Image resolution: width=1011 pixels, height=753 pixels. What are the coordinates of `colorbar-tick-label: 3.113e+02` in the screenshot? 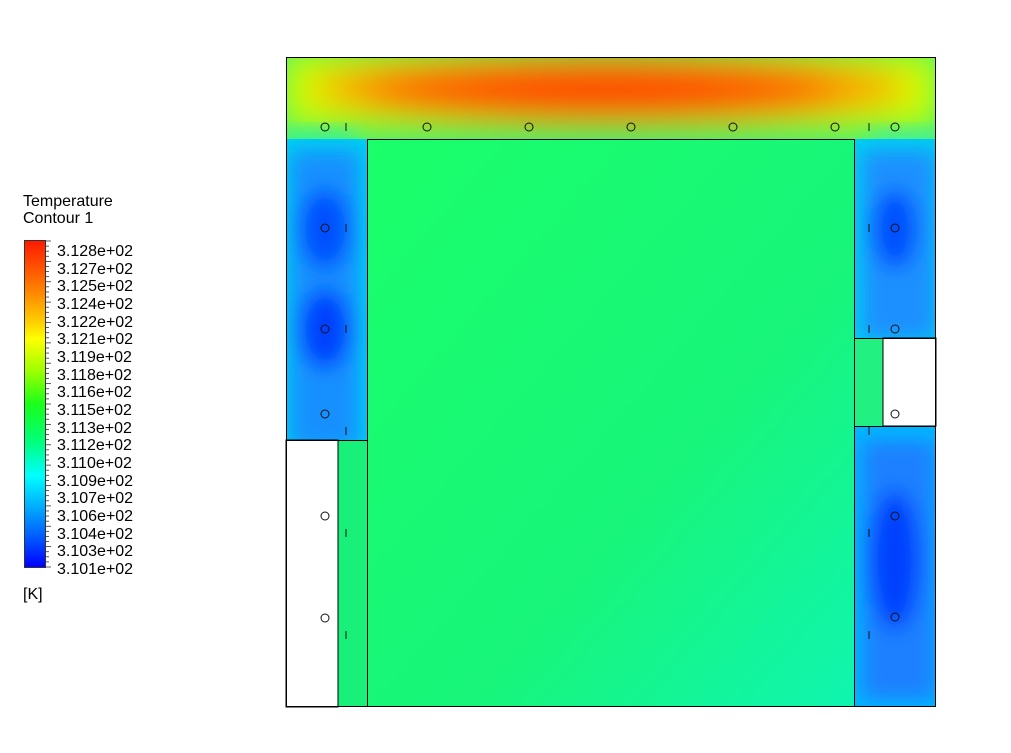 It's located at (94, 428).